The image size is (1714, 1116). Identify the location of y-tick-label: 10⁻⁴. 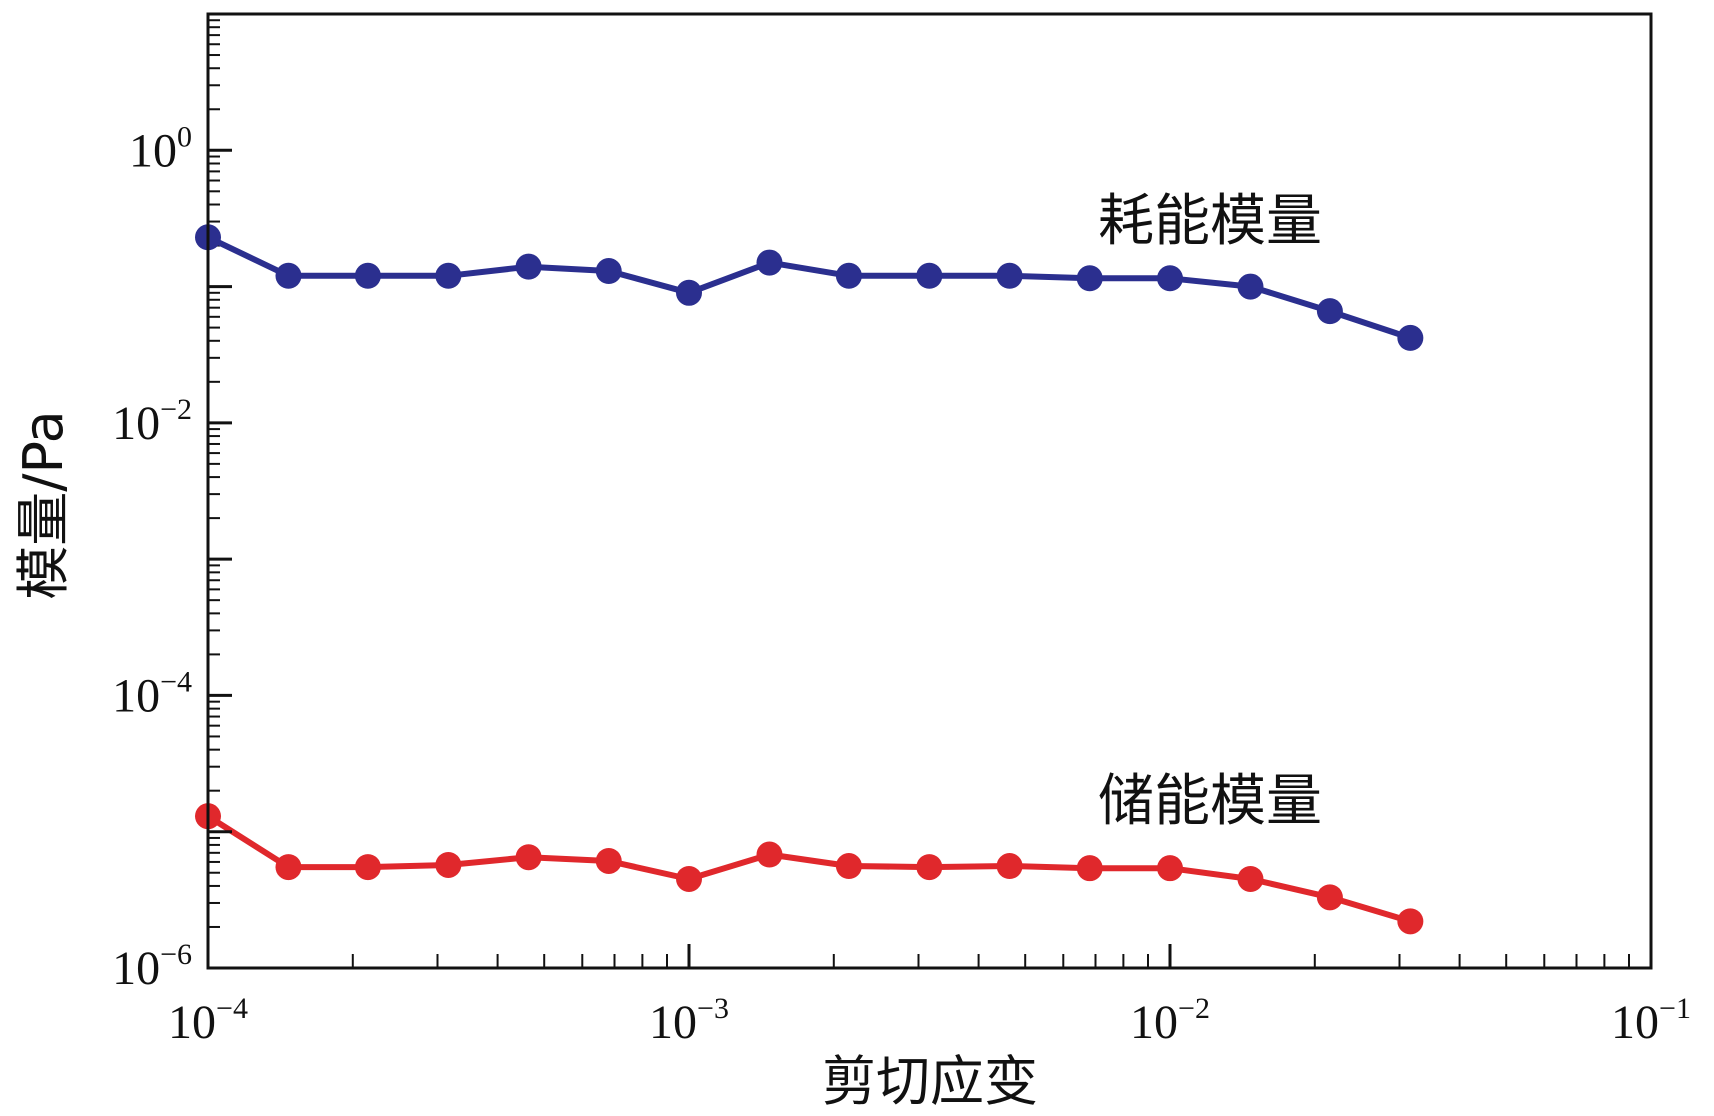
(152, 693).